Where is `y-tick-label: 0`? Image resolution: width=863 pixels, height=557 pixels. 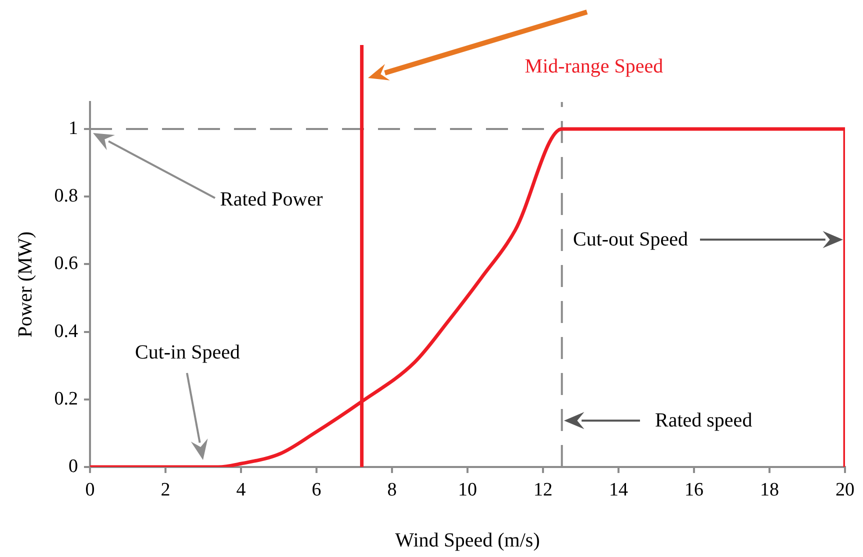 y-tick-label: 0 is located at coordinates (73, 466).